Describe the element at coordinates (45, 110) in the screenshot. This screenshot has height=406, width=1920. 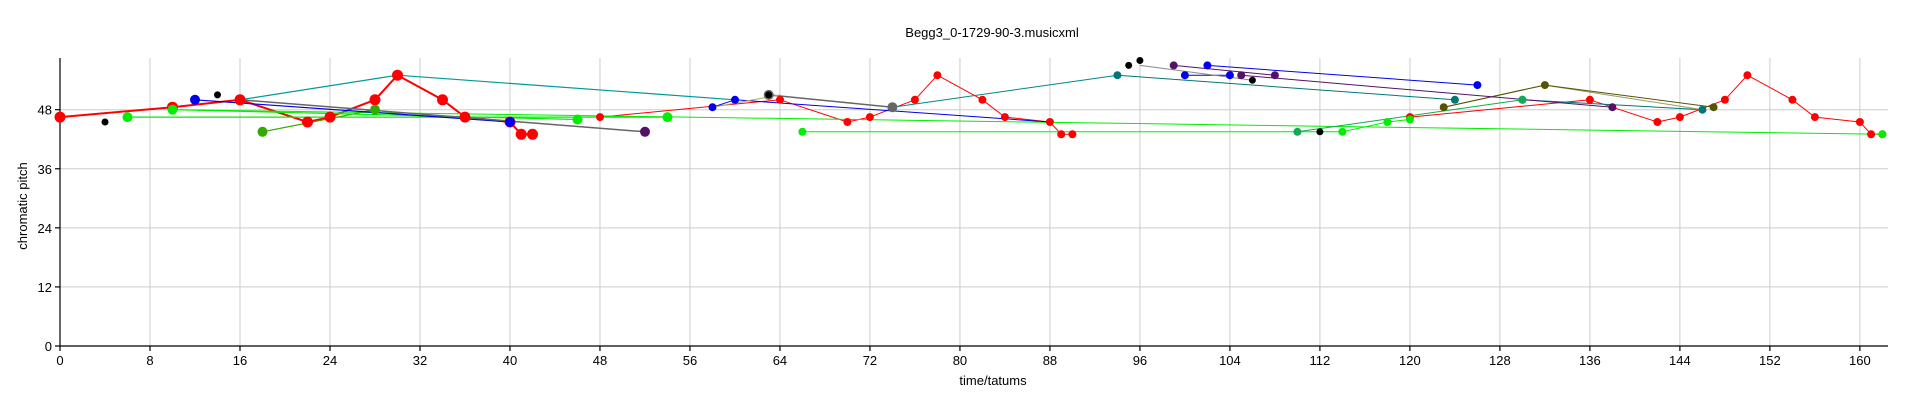
I see `y-tick-label: 48` at that location.